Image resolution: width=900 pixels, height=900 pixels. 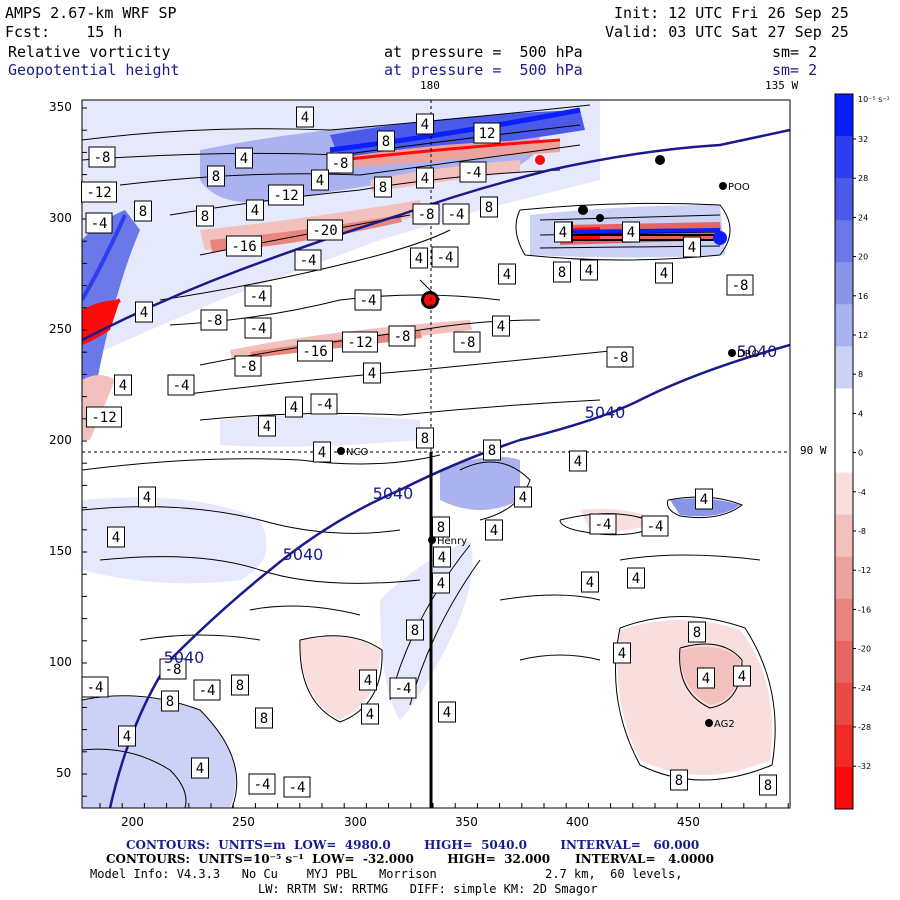 I want to click on y-tick-label: 150, so click(x=60, y=551).